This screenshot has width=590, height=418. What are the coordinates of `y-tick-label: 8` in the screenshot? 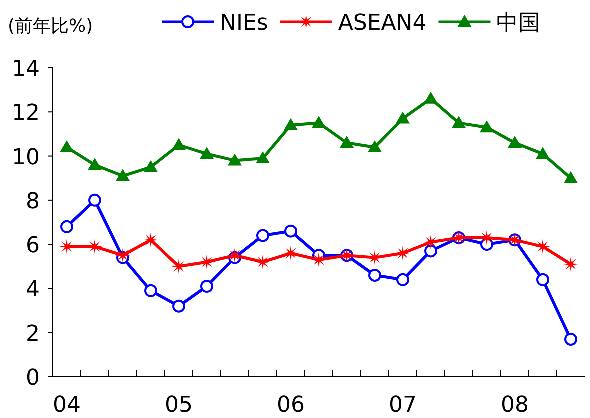 It's located at (33, 201).